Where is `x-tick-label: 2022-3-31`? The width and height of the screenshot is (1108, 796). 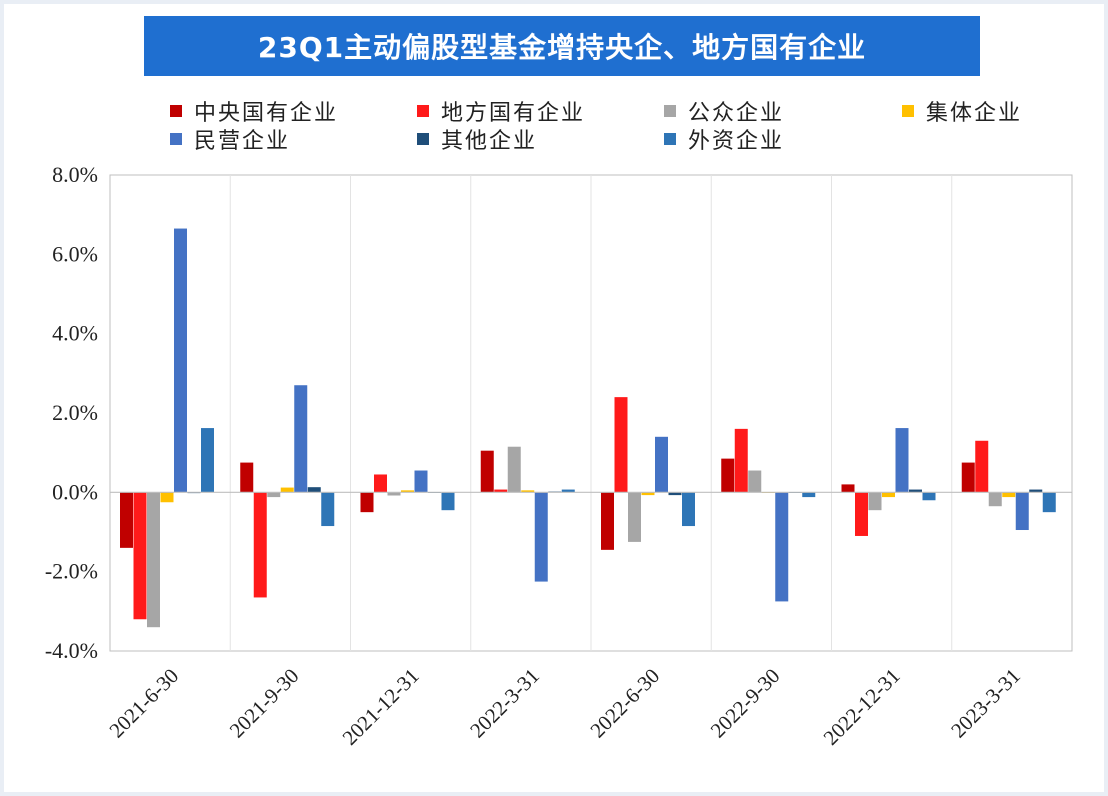 x-tick-label: 2022-3-31 is located at coordinates (504, 703).